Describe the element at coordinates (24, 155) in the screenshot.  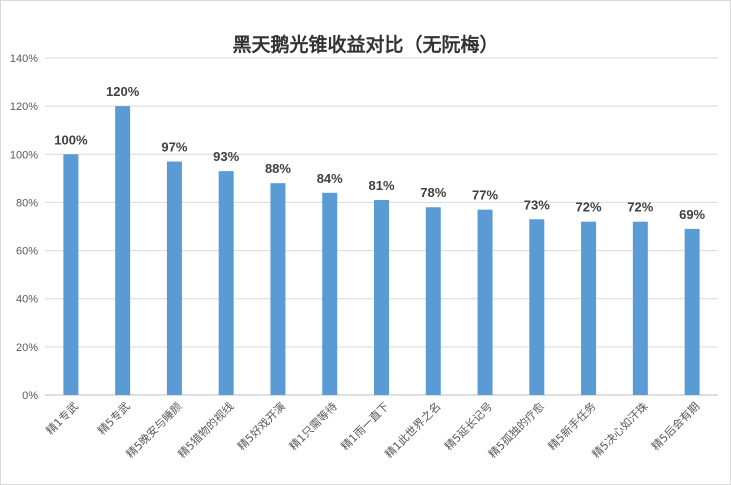
I see `y-tick-label: 100%` at that location.